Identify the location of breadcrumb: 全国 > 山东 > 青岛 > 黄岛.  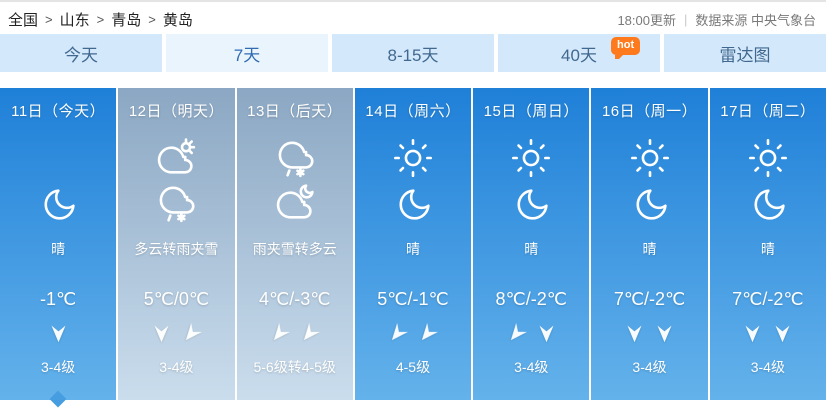
(100, 19).